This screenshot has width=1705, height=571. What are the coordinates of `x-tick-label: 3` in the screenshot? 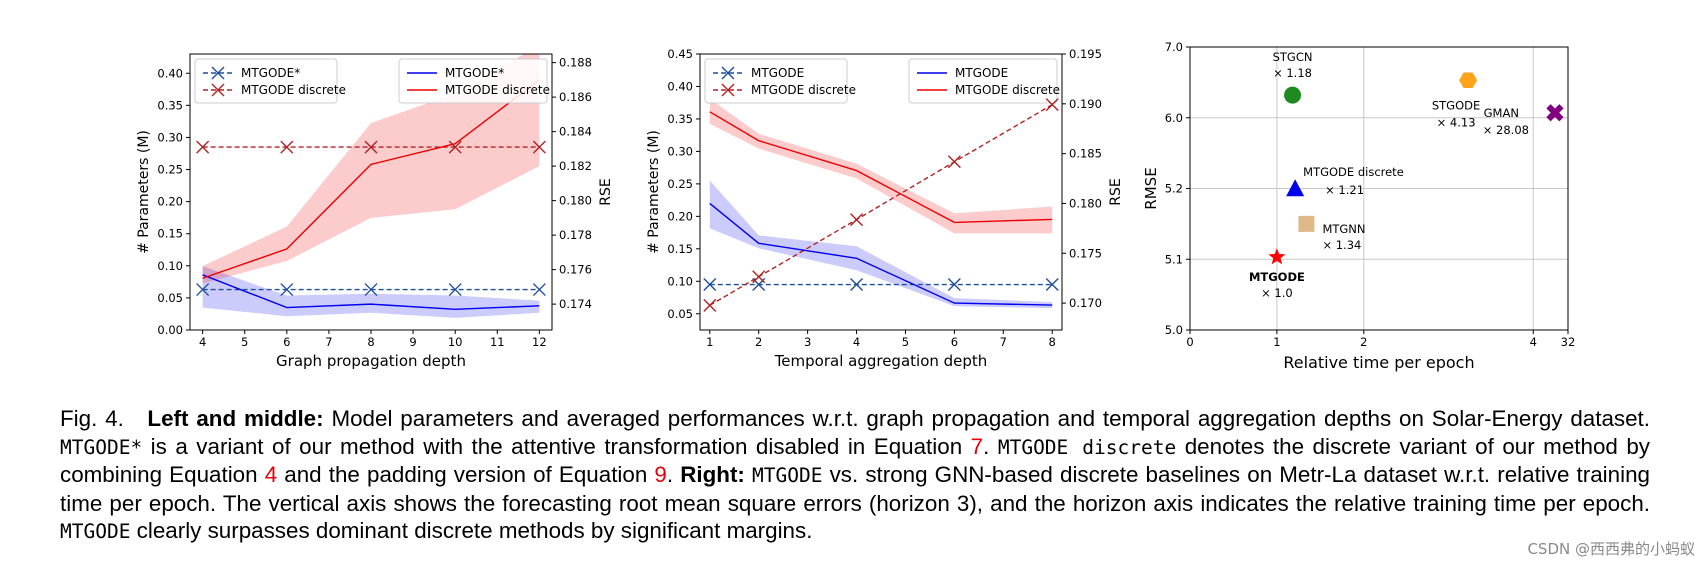 It's located at (807, 342).